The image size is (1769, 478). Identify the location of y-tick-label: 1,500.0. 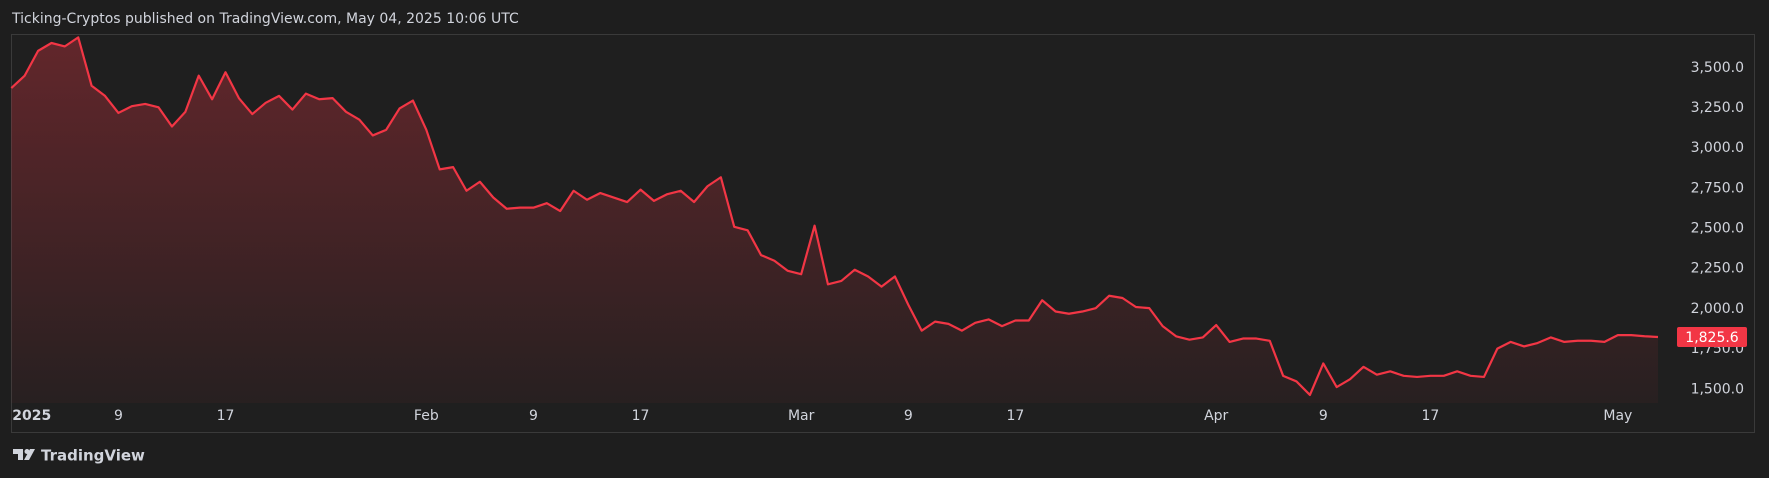
(1717, 389).